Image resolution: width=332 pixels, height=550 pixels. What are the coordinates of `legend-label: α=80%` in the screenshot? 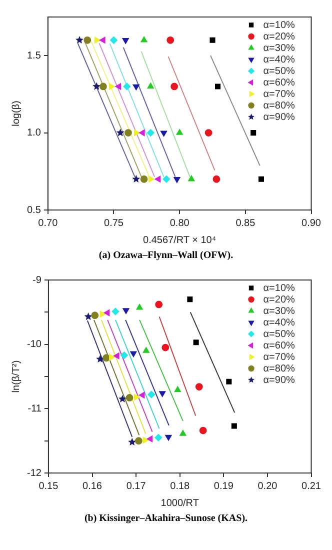 It's located at (279, 106).